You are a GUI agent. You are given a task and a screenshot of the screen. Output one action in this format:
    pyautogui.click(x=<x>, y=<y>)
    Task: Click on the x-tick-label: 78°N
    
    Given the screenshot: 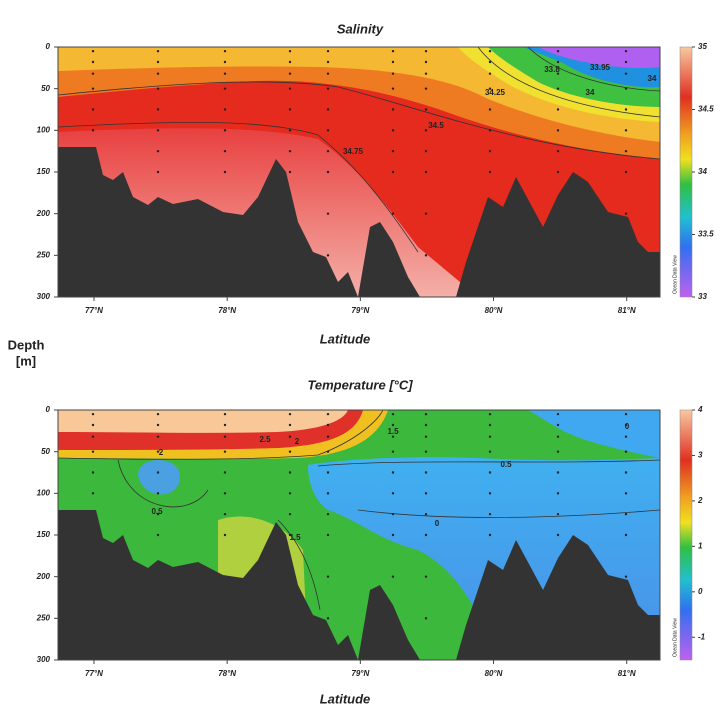 What is the action you would take?
    pyautogui.click(x=227, y=310)
    